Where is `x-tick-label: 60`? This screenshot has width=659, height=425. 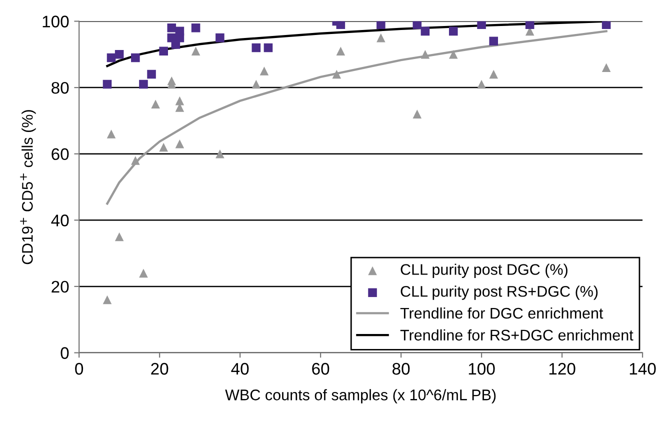 x-tick-label: 60 is located at coordinates (321, 368).